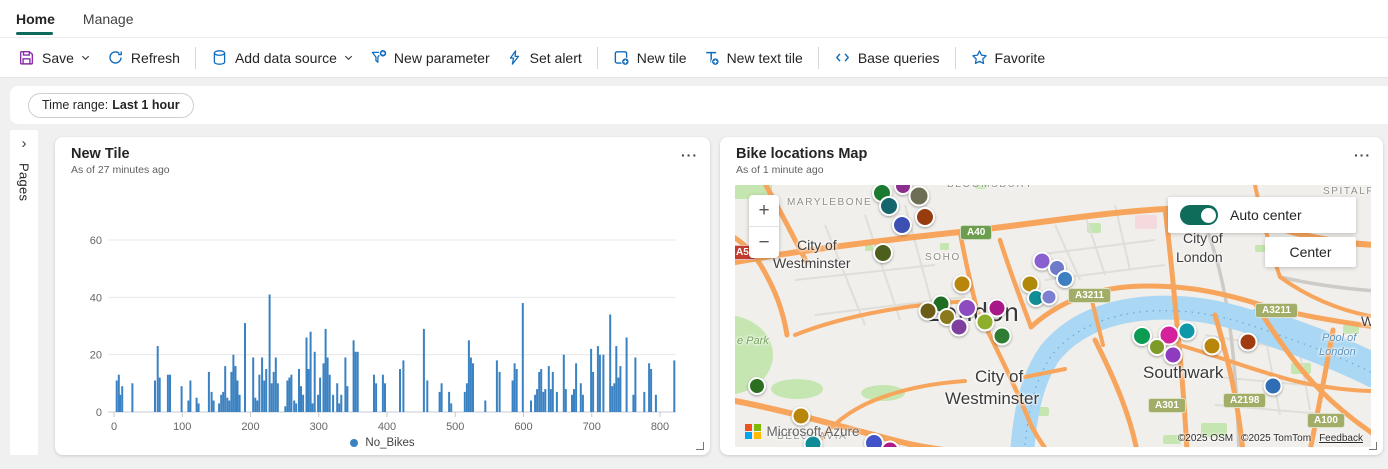 The width and height of the screenshot is (1388, 469). I want to click on tile-header: New Tile As of 27 minutes ago ···, so click(382, 156).